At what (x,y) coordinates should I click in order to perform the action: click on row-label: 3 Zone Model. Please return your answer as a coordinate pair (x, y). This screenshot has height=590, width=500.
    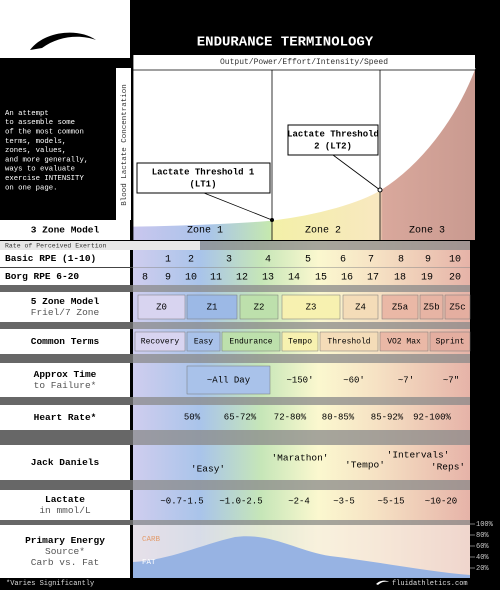
    Looking at the image, I should click on (65, 230).